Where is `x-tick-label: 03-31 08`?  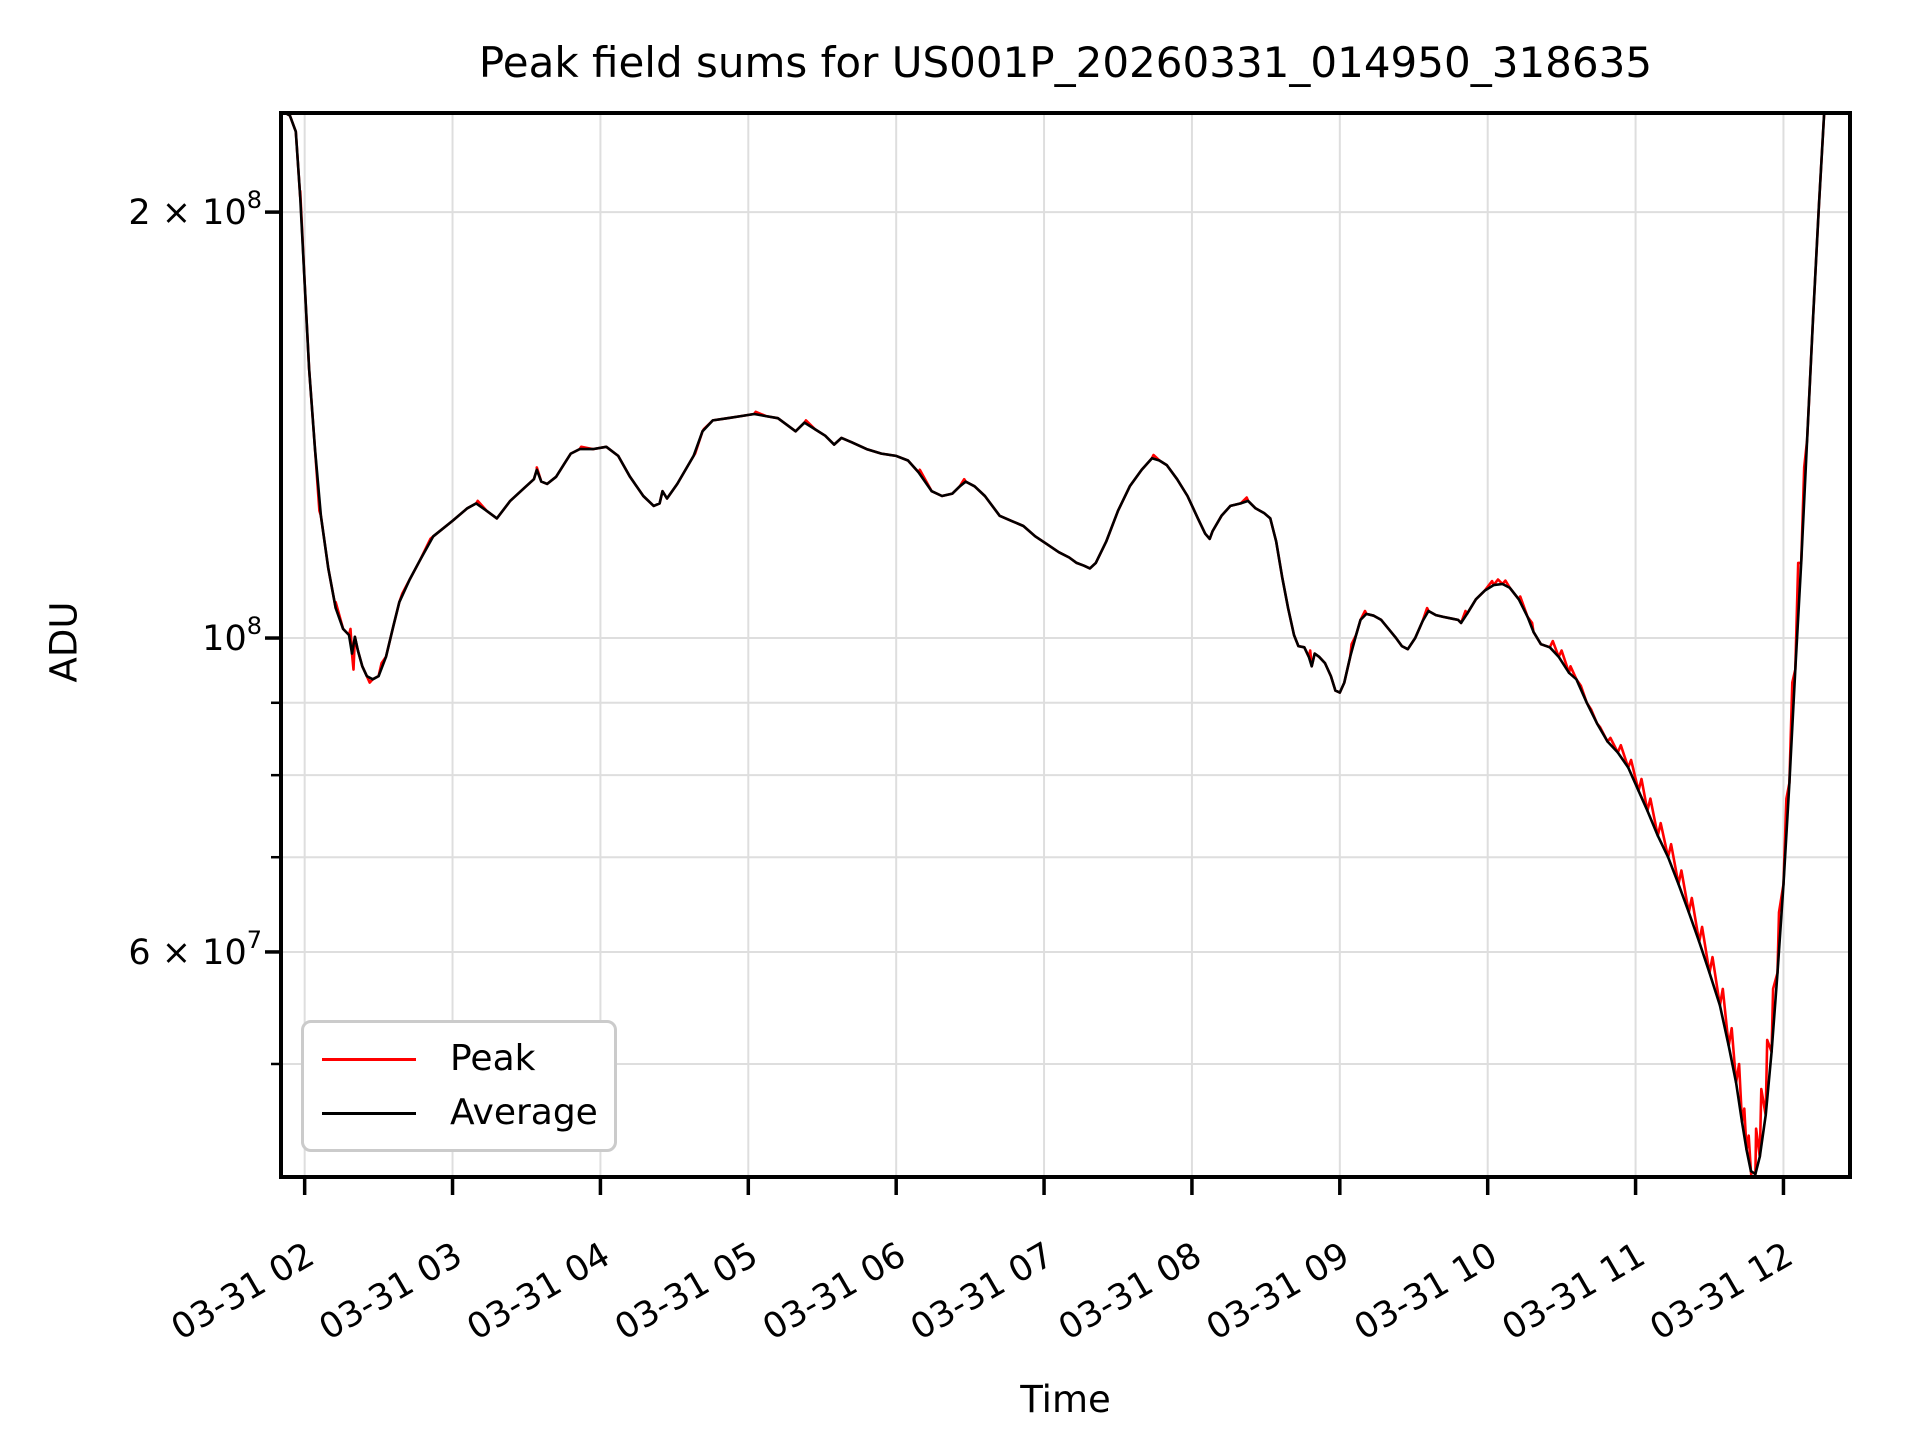 x-tick-label: 03-31 08 is located at coordinates (1130, 1291).